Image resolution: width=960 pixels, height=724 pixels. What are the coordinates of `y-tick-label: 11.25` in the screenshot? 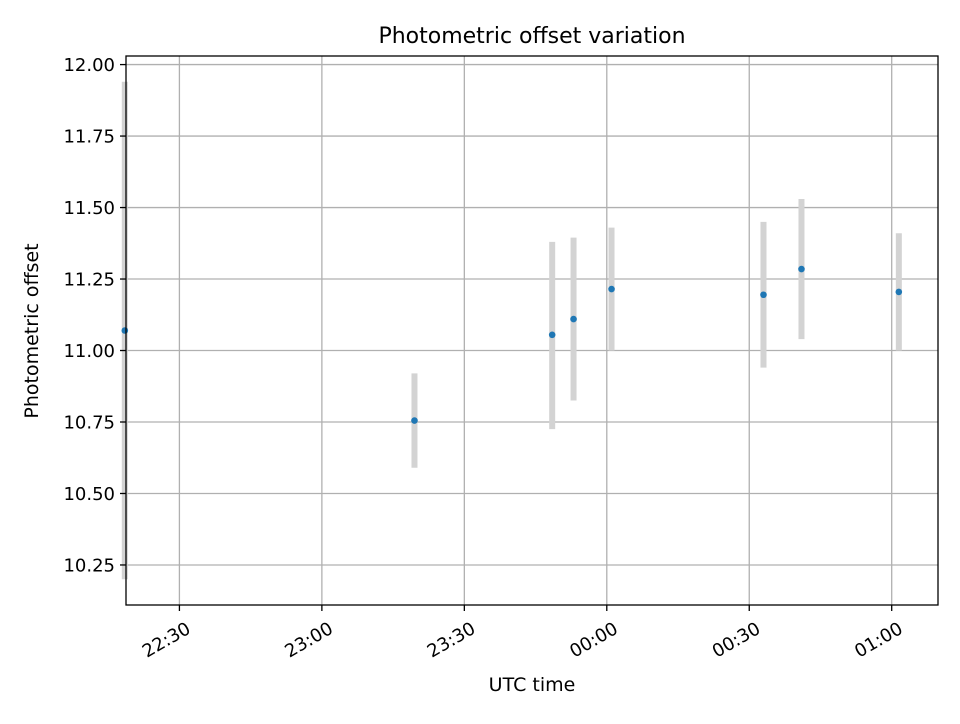 It's located at (89, 280).